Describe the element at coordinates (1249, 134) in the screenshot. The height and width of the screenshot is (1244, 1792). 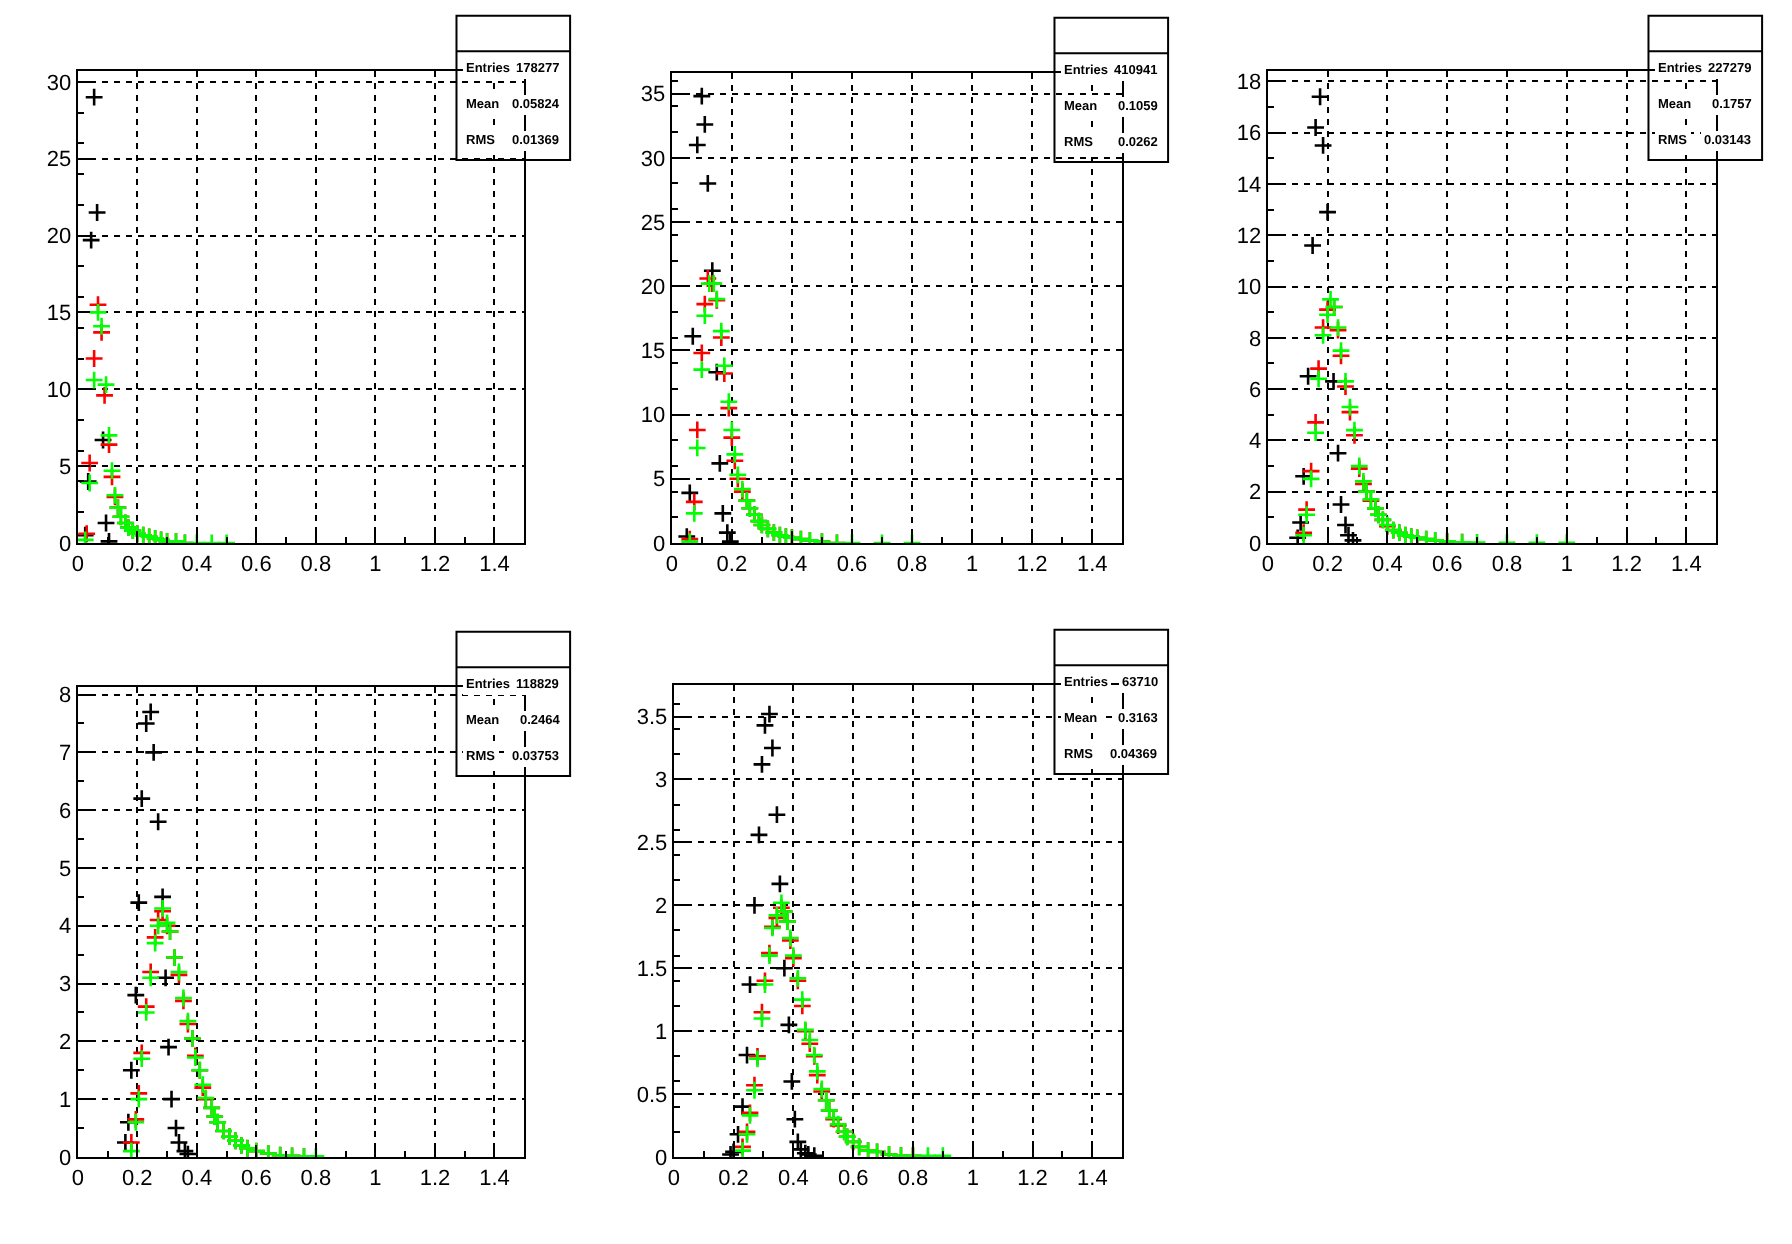
I see `y-tick-label: 16` at that location.